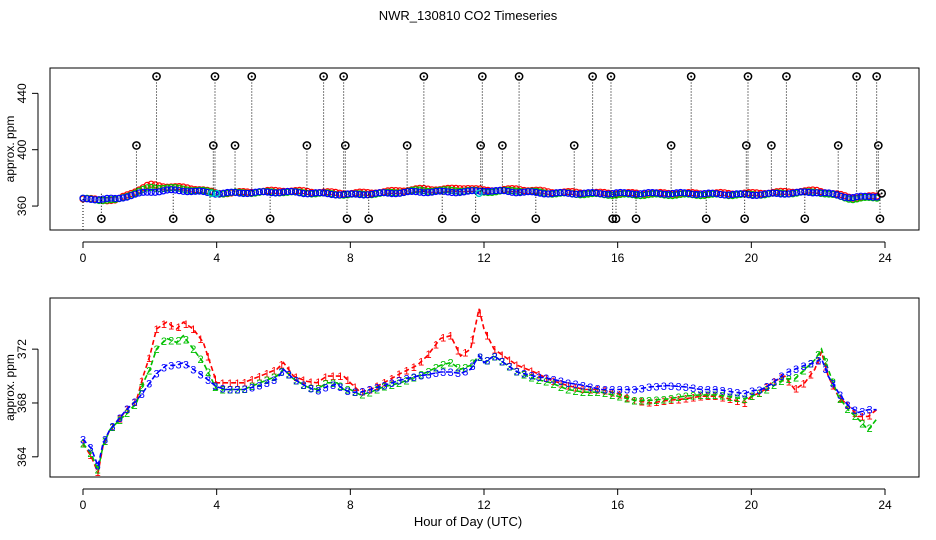 The image size is (936, 540). What do you see at coordinates (155, 188) in the screenshot?
I see `top-series-2-point` at bounding box center [155, 188].